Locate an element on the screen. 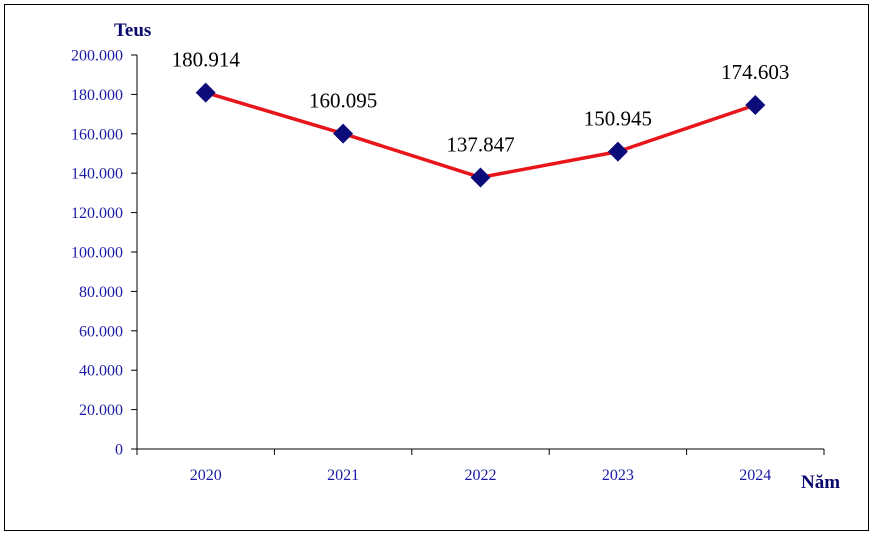 The width and height of the screenshot is (873, 536). data-labels: 180.914 160.095 137.847 150.945 174.603 is located at coordinates (481, 102).